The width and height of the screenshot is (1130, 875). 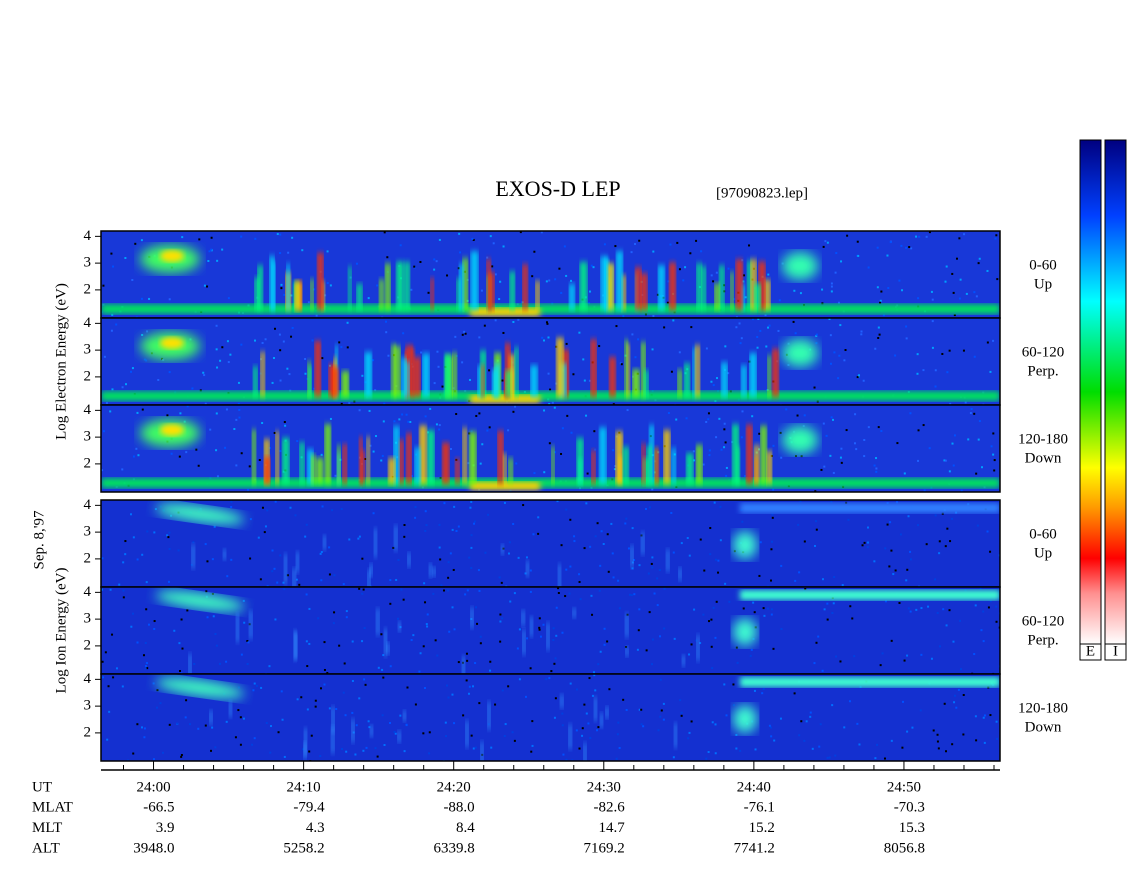 What do you see at coordinates (1115, 652) in the screenshot?
I see `colorbar-label-box` at bounding box center [1115, 652].